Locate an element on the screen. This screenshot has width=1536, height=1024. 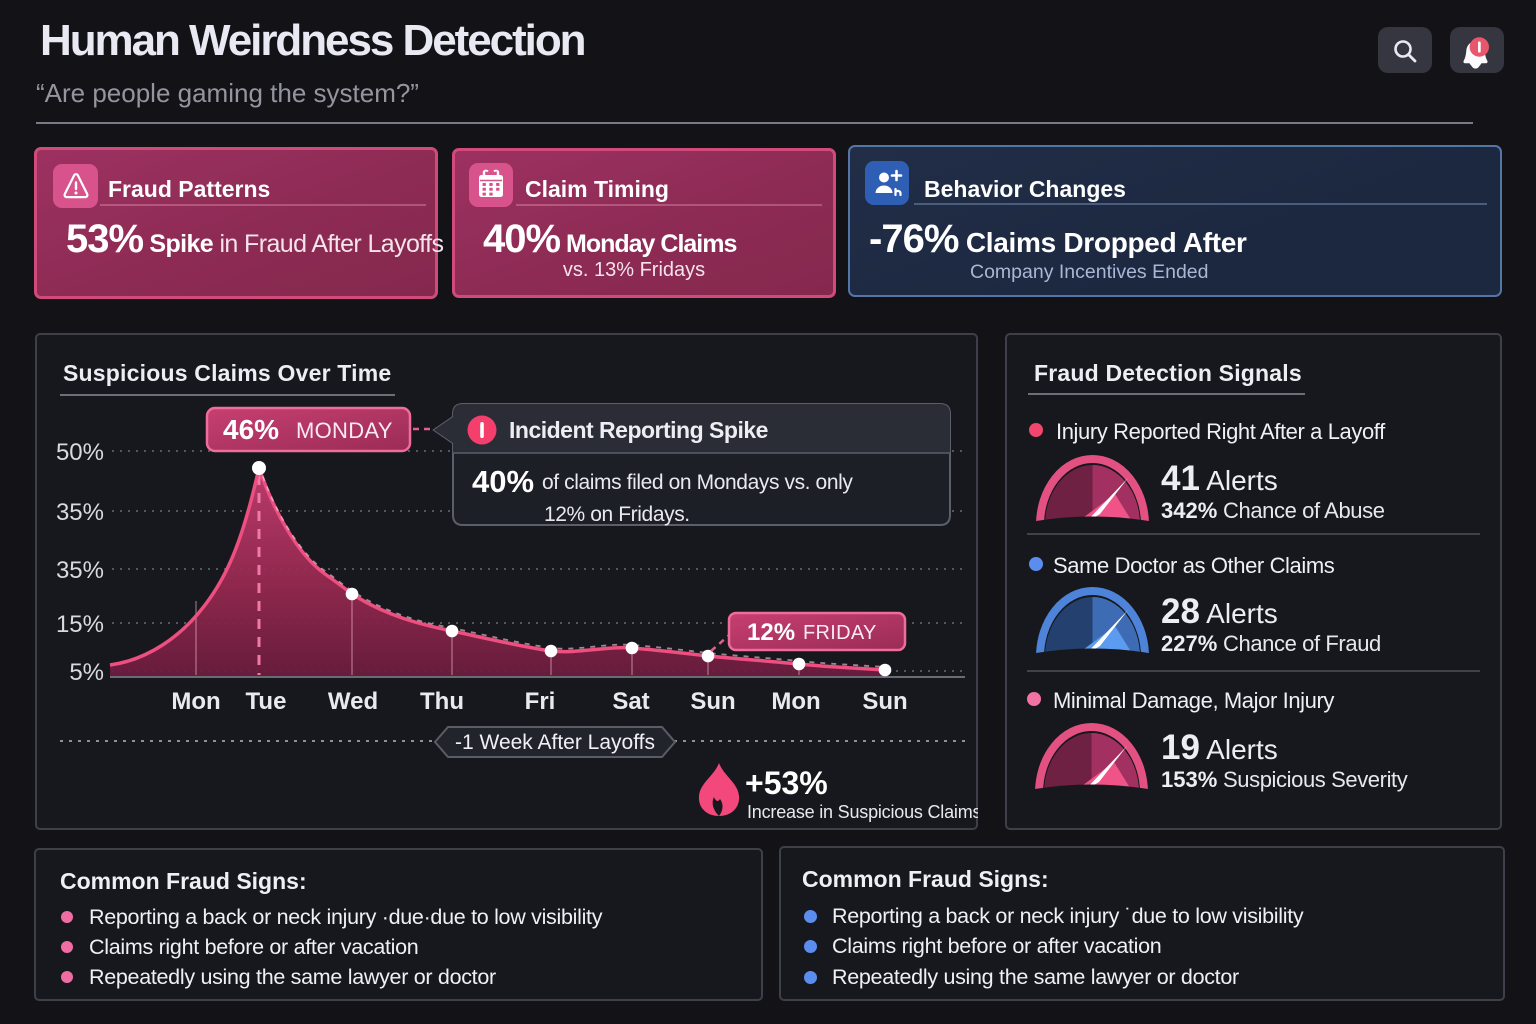
svg-text: Wed is located at coordinates (353, 701).